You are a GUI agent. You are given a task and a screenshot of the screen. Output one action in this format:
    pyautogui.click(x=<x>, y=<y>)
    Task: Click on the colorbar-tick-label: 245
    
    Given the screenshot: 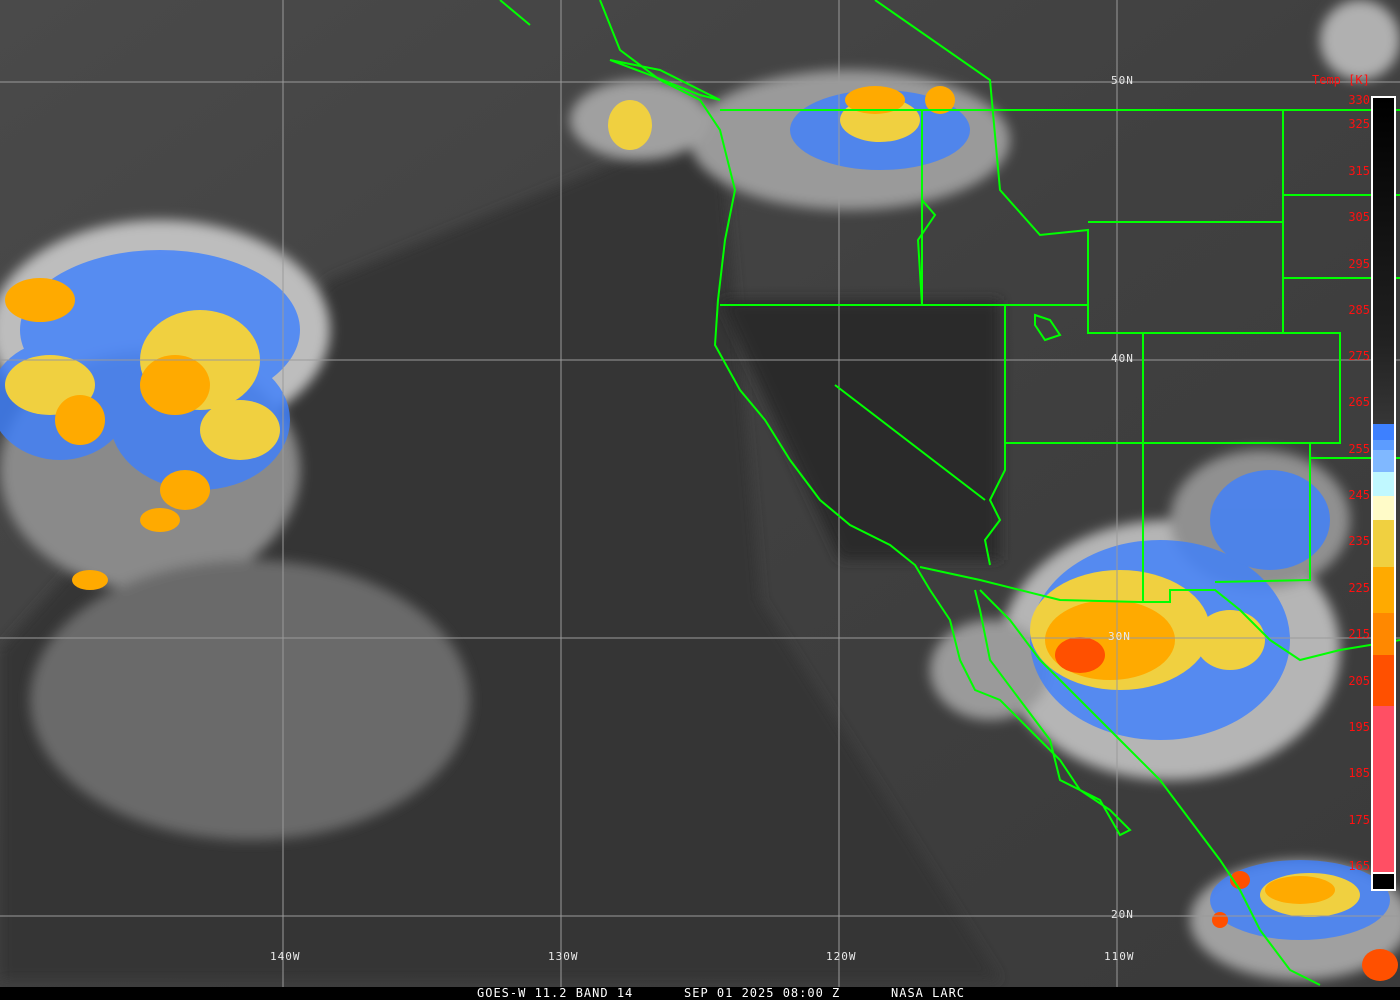 What is the action you would take?
    pyautogui.click(x=1359, y=495)
    